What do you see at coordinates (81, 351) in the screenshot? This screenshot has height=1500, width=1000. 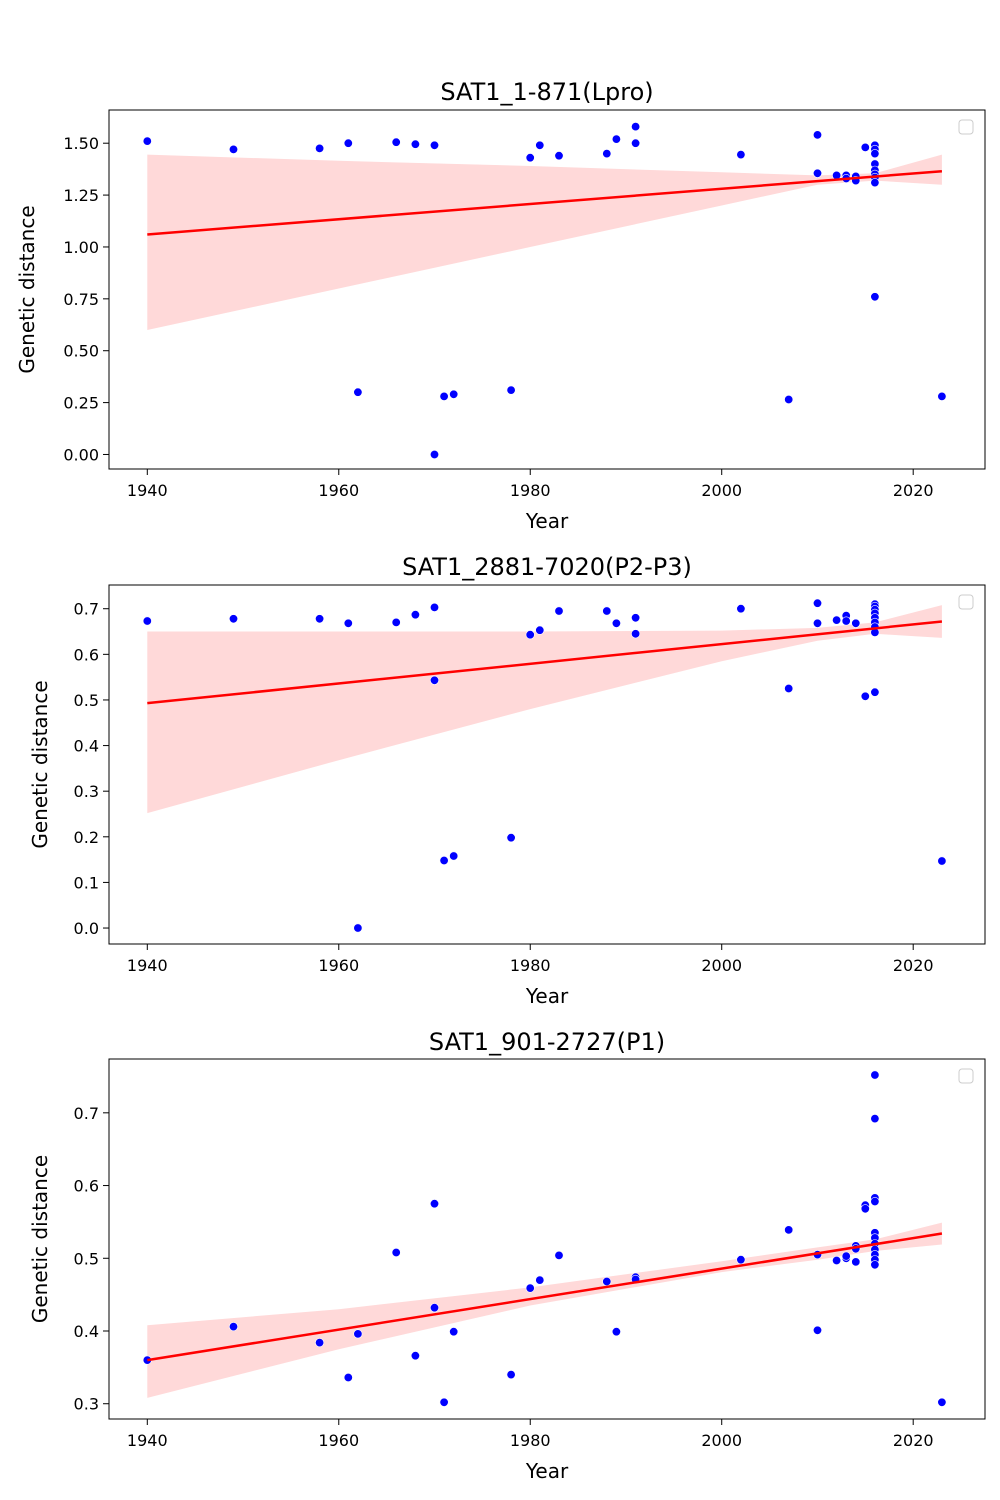 I see `y-tick-label: 0.50` at bounding box center [81, 351].